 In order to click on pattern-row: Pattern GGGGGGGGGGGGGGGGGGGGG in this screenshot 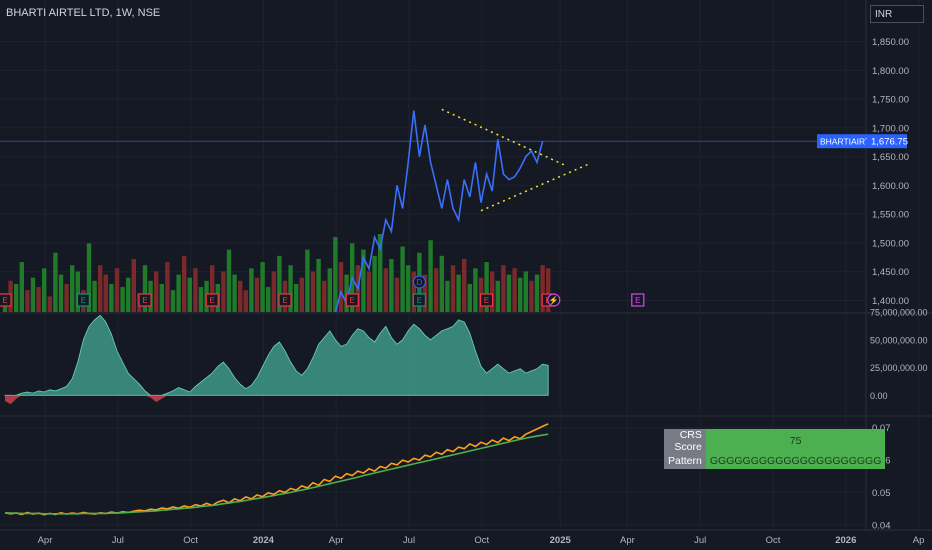, I will do `click(775, 461)`.